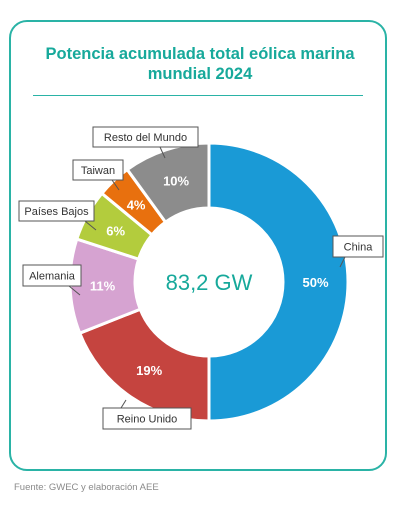 The width and height of the screenshot is (400, 516). I want to click on slice-value-label-0: 50%, so click(315, 282).